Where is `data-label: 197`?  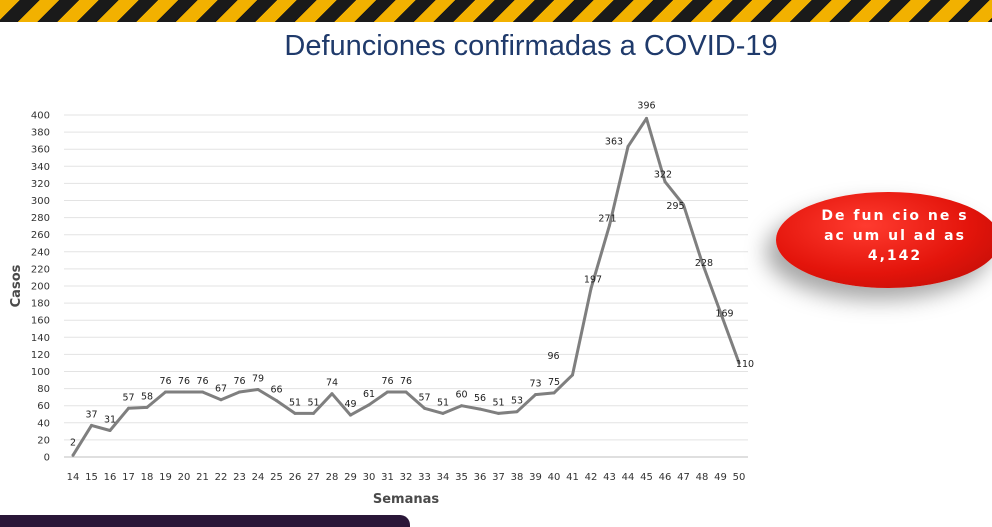 data-label: 197 is located at coordinates (593, 280).